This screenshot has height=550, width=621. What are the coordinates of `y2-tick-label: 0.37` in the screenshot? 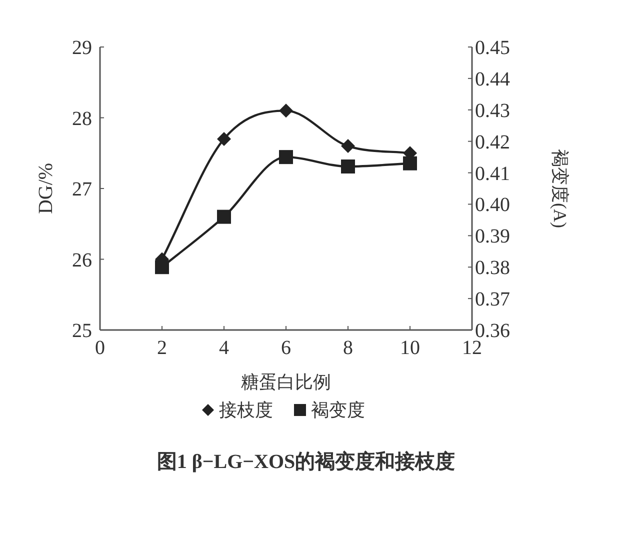 It's located at (492, 299).